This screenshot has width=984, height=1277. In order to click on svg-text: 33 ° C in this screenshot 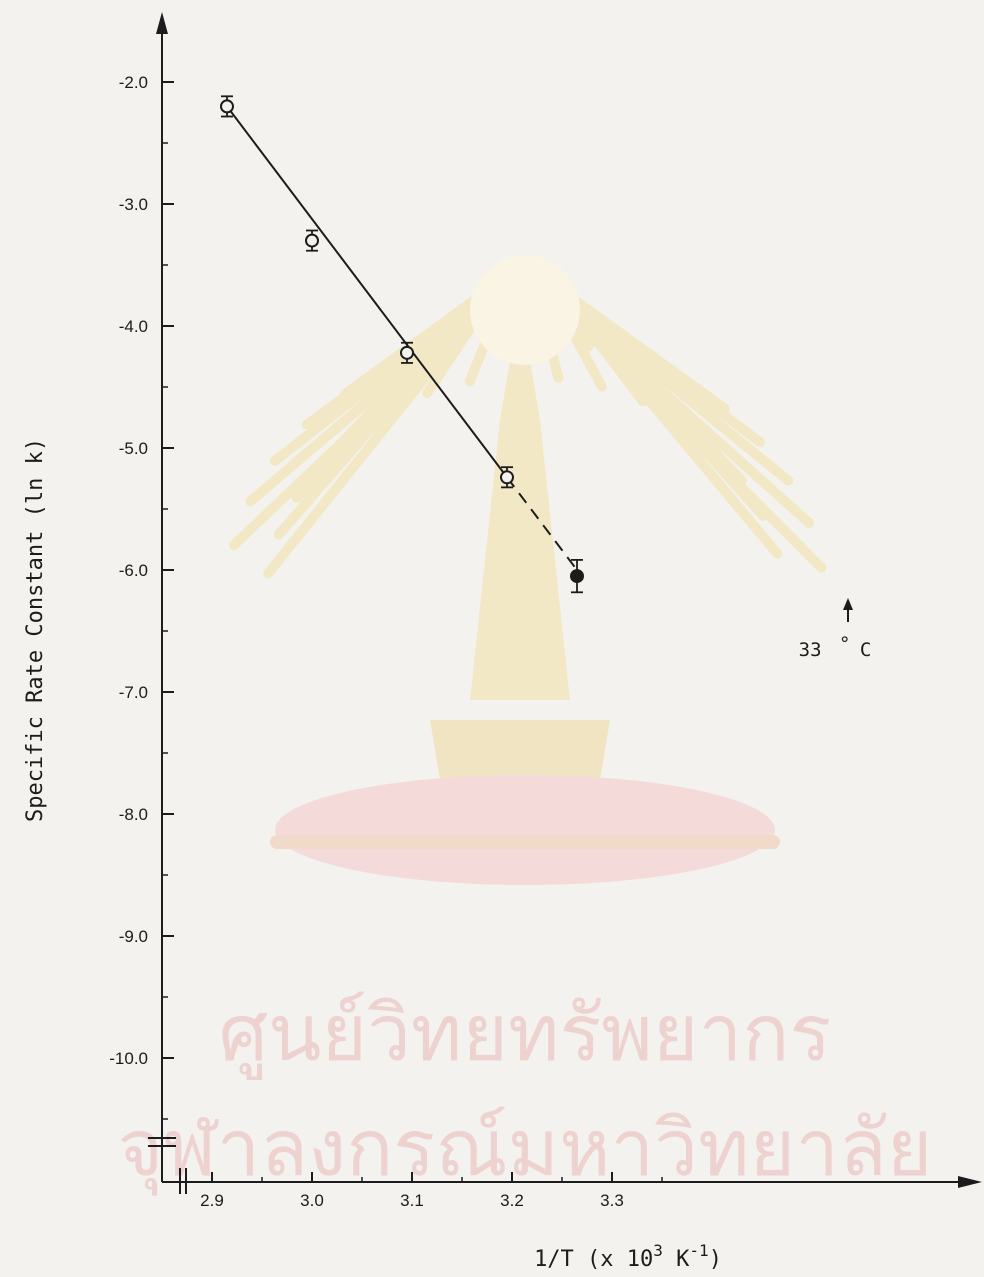, I will do `click(835, 647)`.